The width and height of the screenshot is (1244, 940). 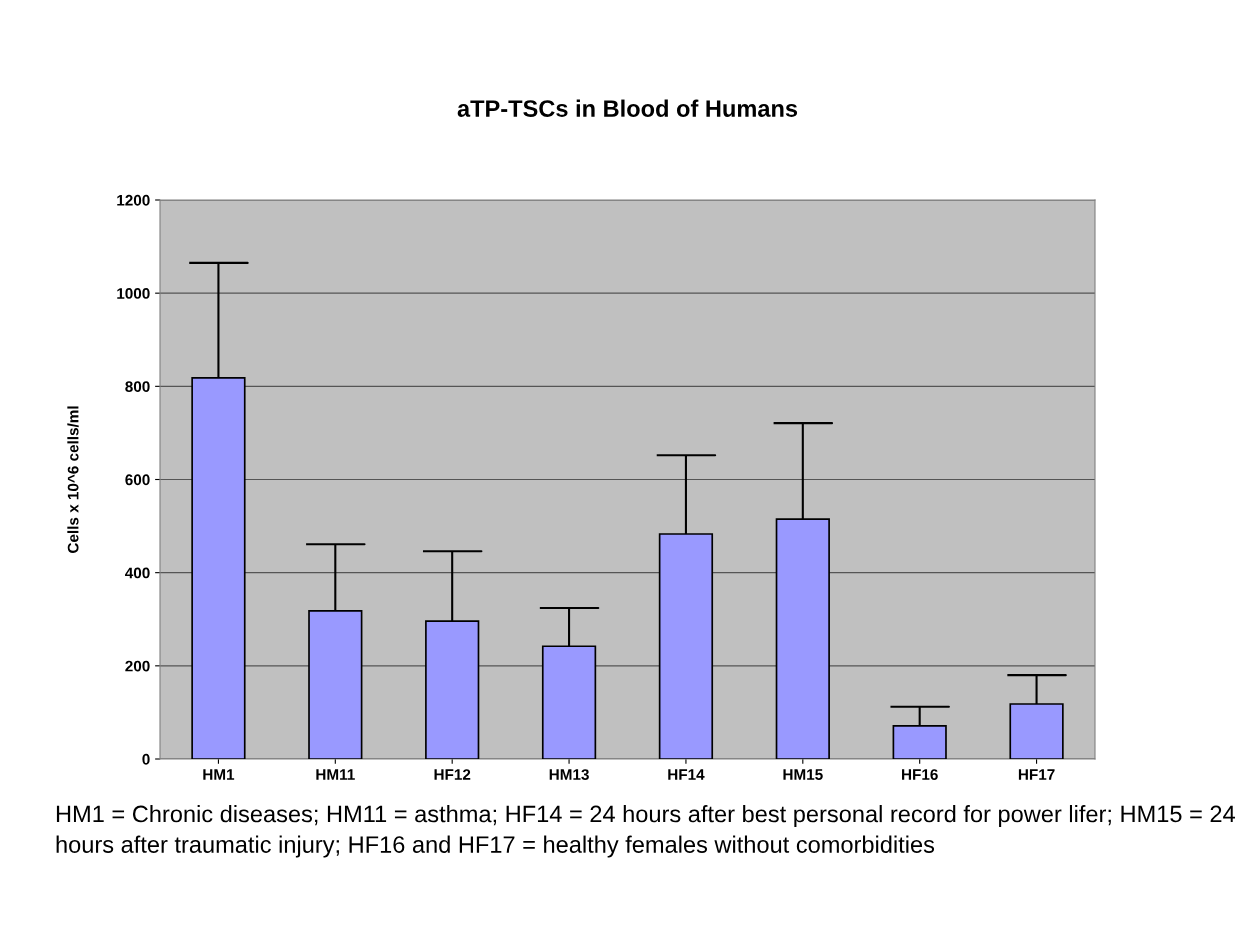 What do you see at coordinates (627, 108) in the screenshot?
I see `chart-title: aTP-TSCs in Blood of Humans` at bounding box center [627, 108].